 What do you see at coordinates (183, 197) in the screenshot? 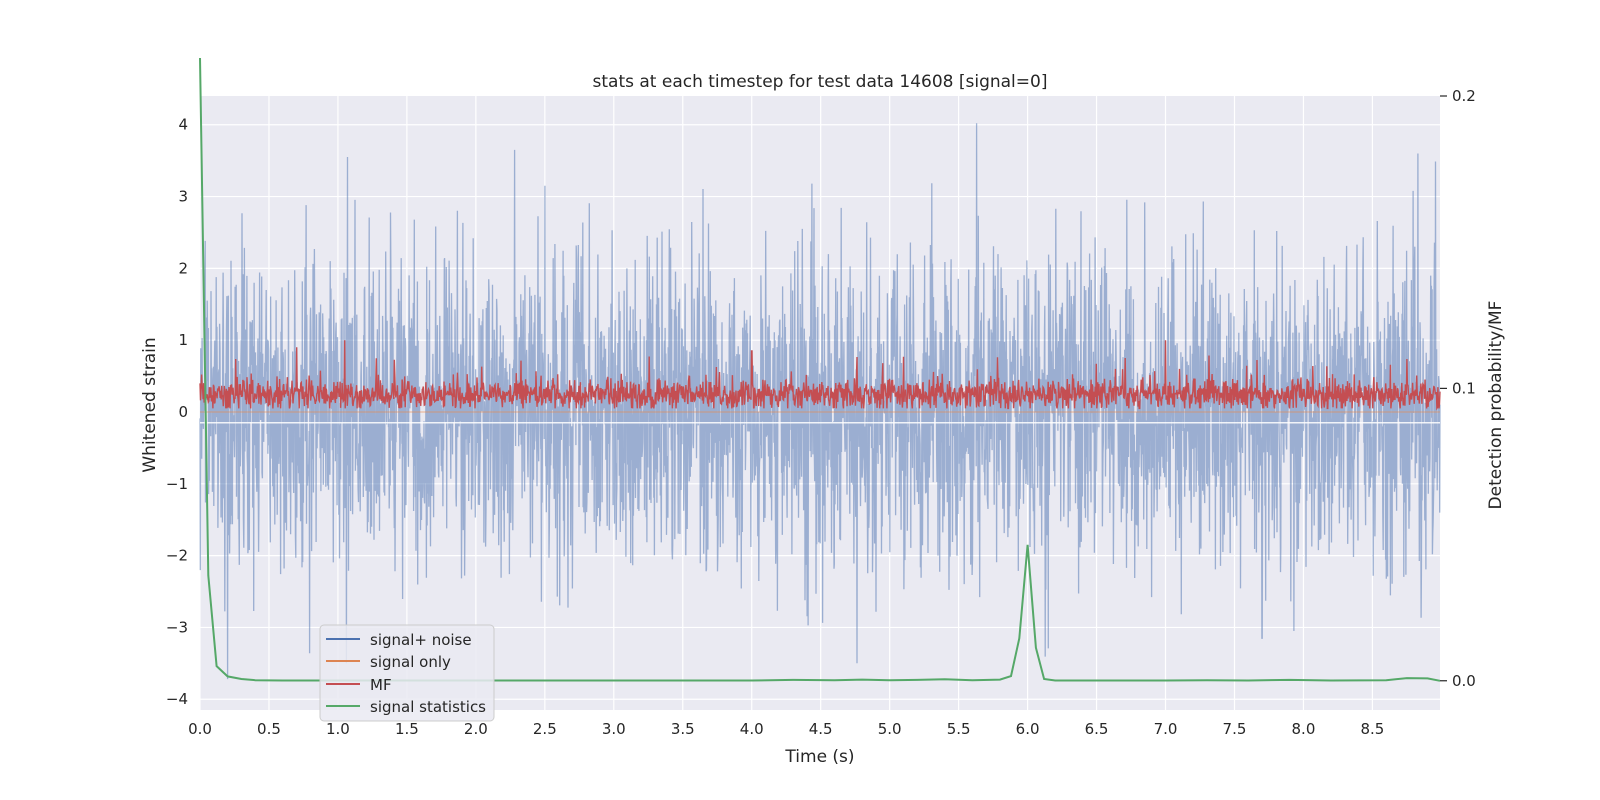
I see `y-tick-label-left: 3` at bounding box center [183, 197].